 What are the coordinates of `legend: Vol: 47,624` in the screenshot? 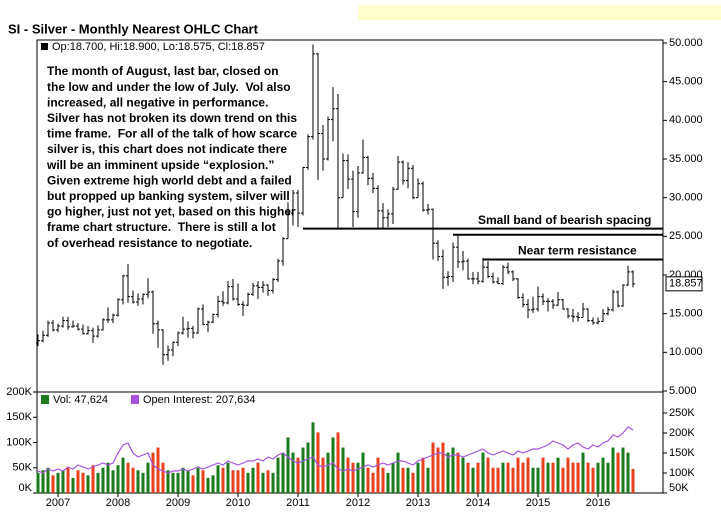 It's located at (80, 400).